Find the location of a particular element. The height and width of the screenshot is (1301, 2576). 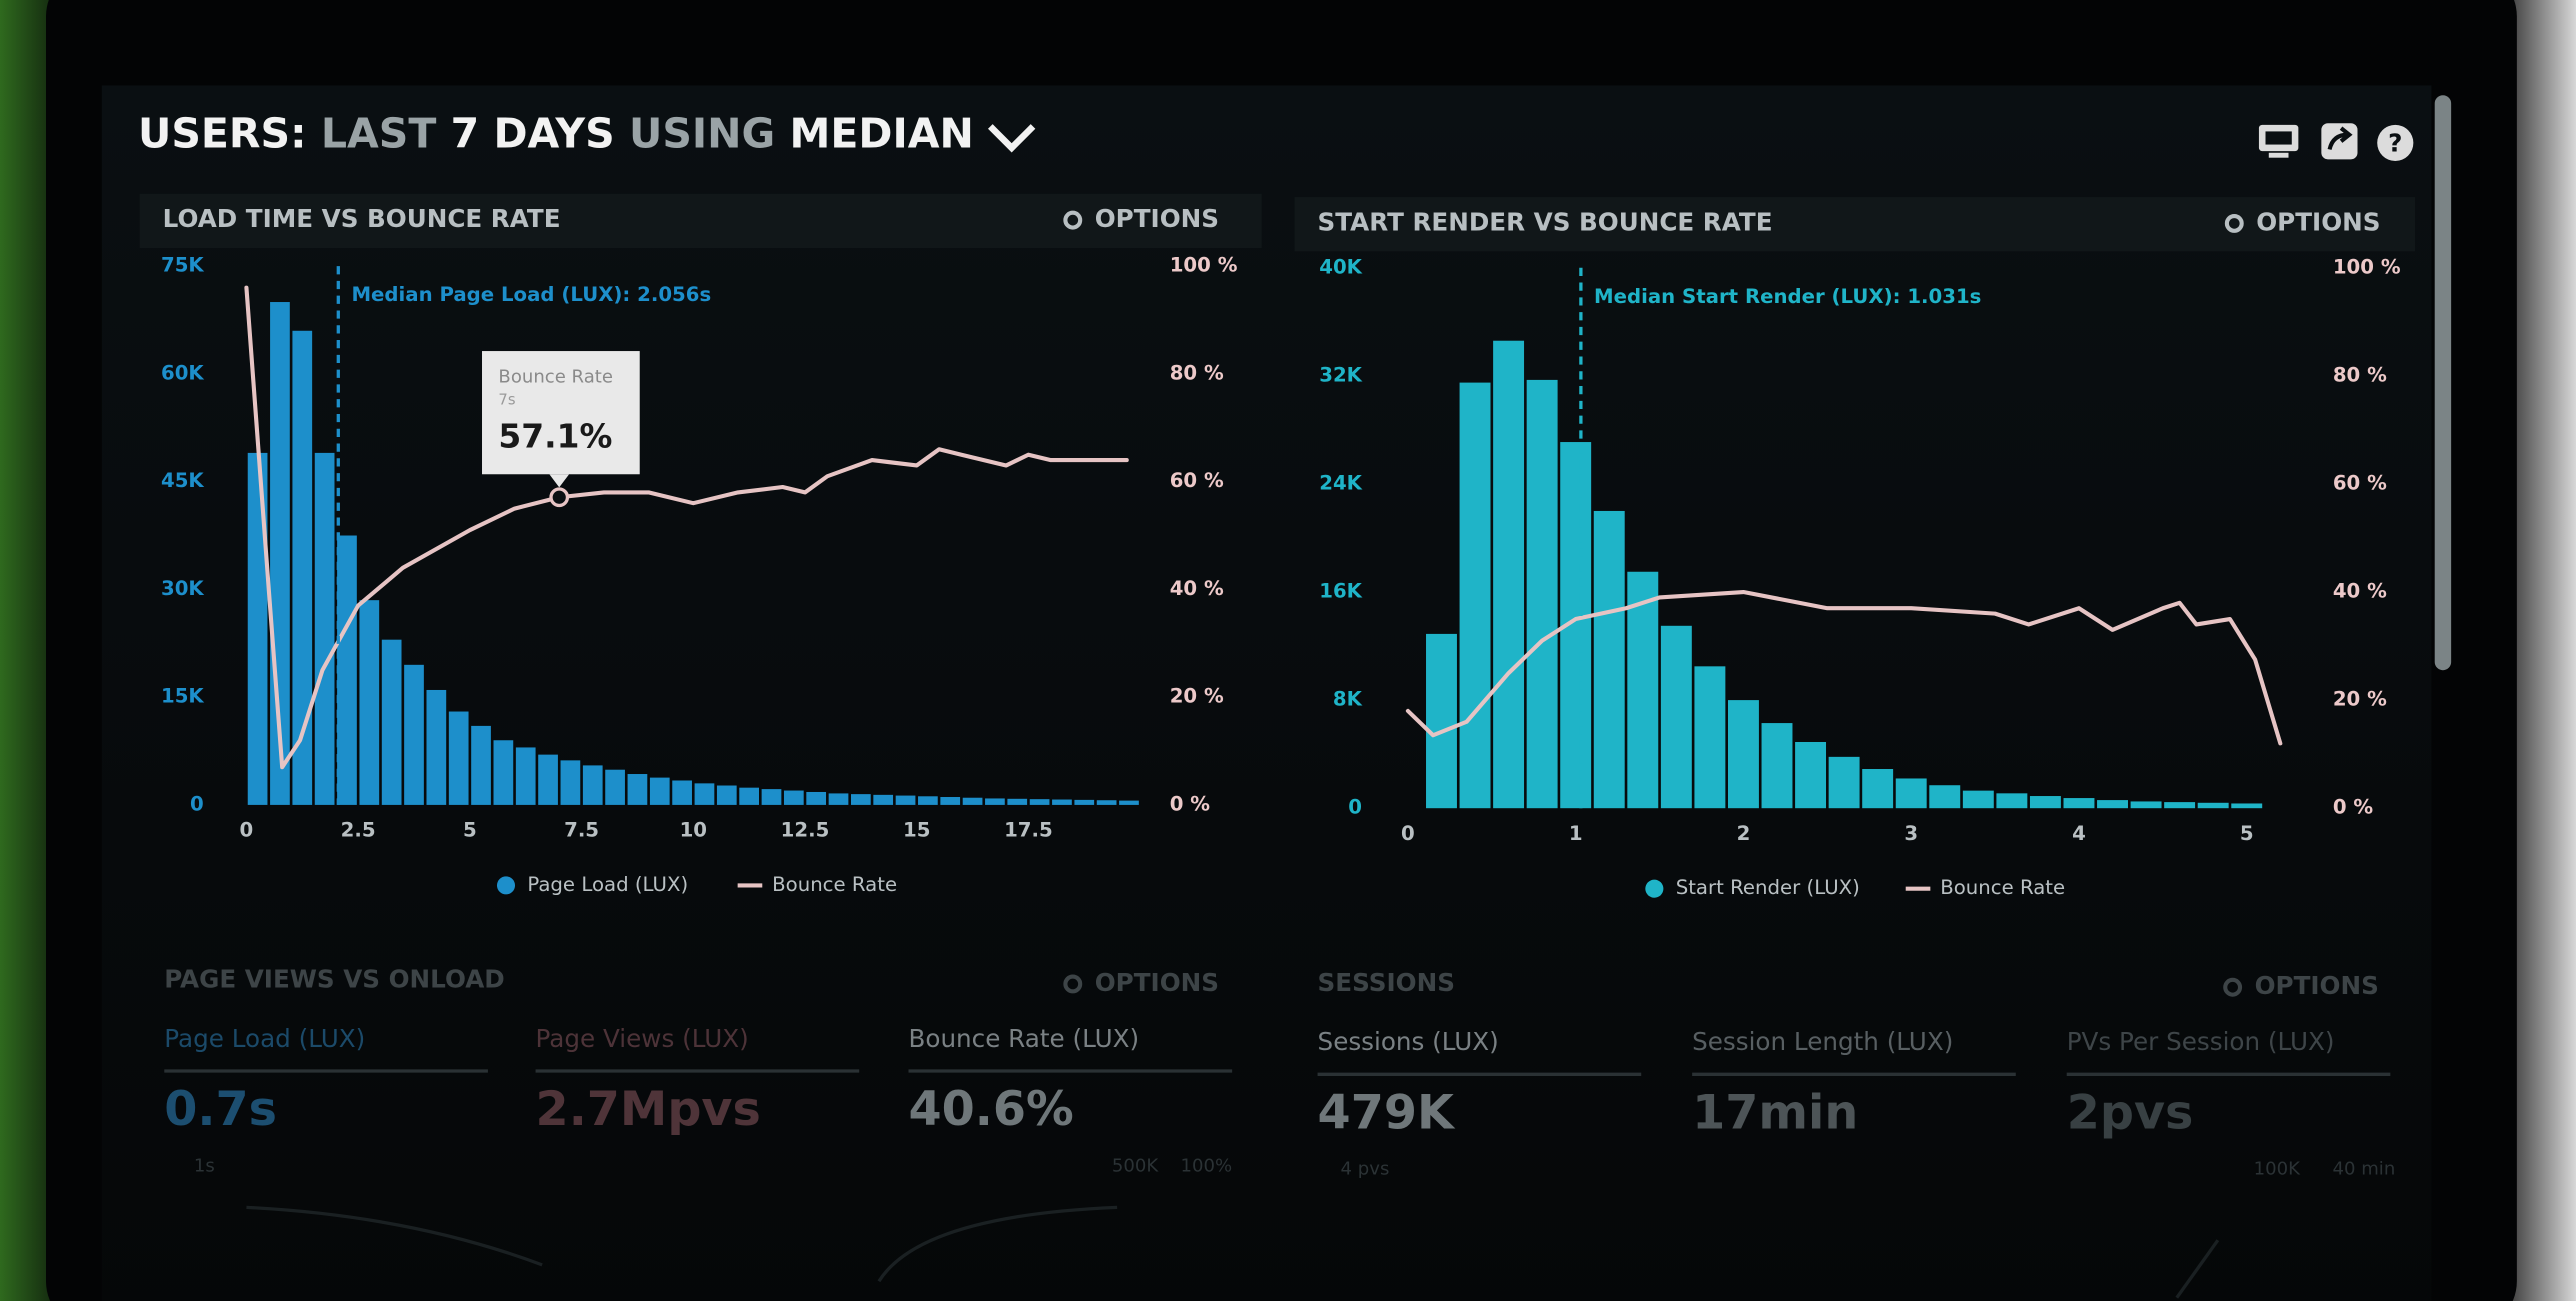

help-icon: ? is located at coordinates (2395, 142).